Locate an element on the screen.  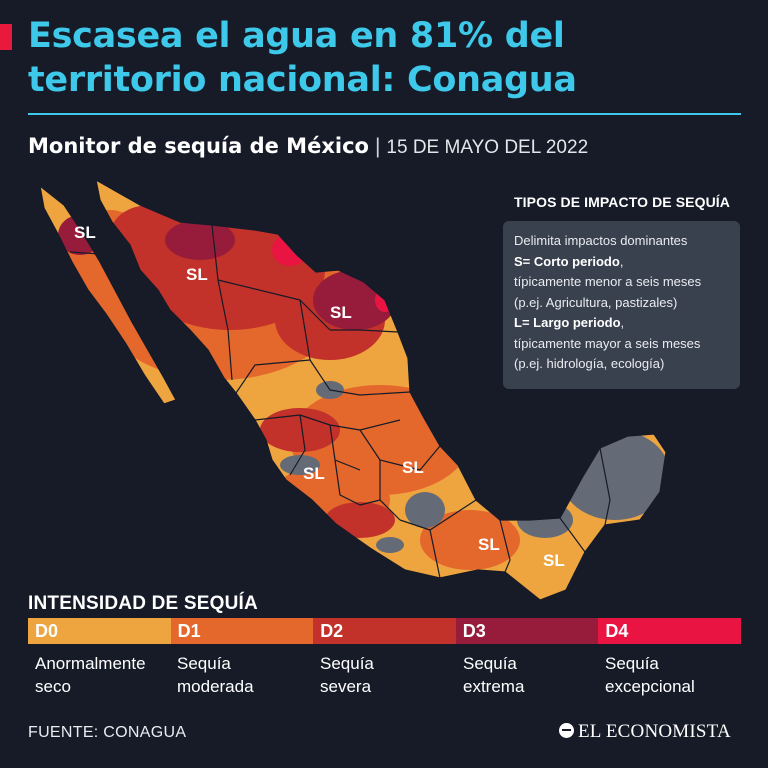
legend-label-line: extrema is located at coordinates (494, 686).